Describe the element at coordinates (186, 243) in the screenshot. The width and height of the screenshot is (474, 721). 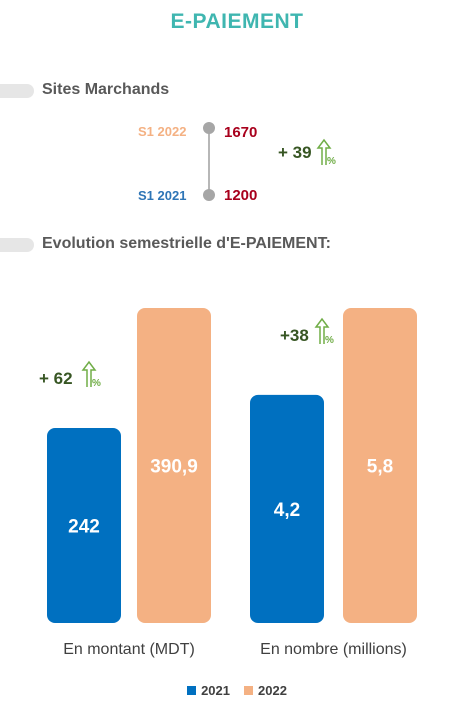
I see `evolution-section-label: Evolution semestrielle d'E-PAIEMENT:` at that location.